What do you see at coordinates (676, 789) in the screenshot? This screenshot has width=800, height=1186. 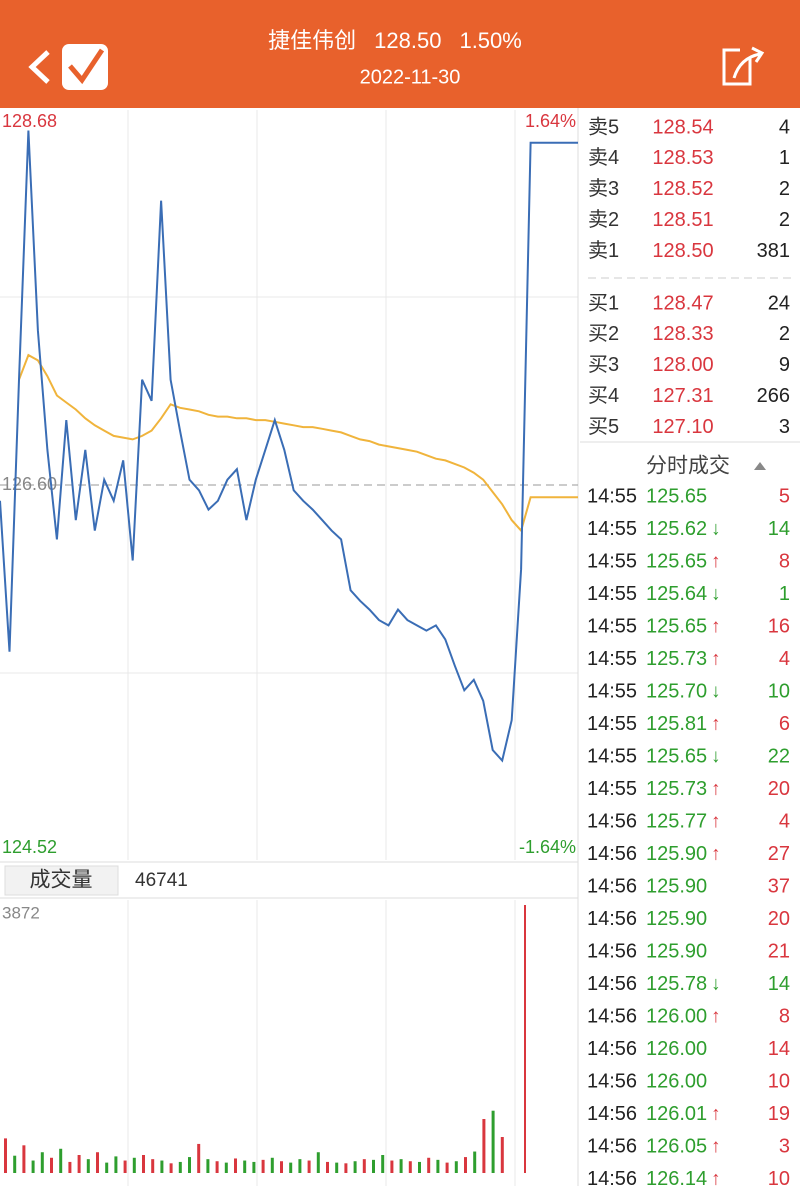 I see `trade-price: 125.73` at bounding box center [676, 789].